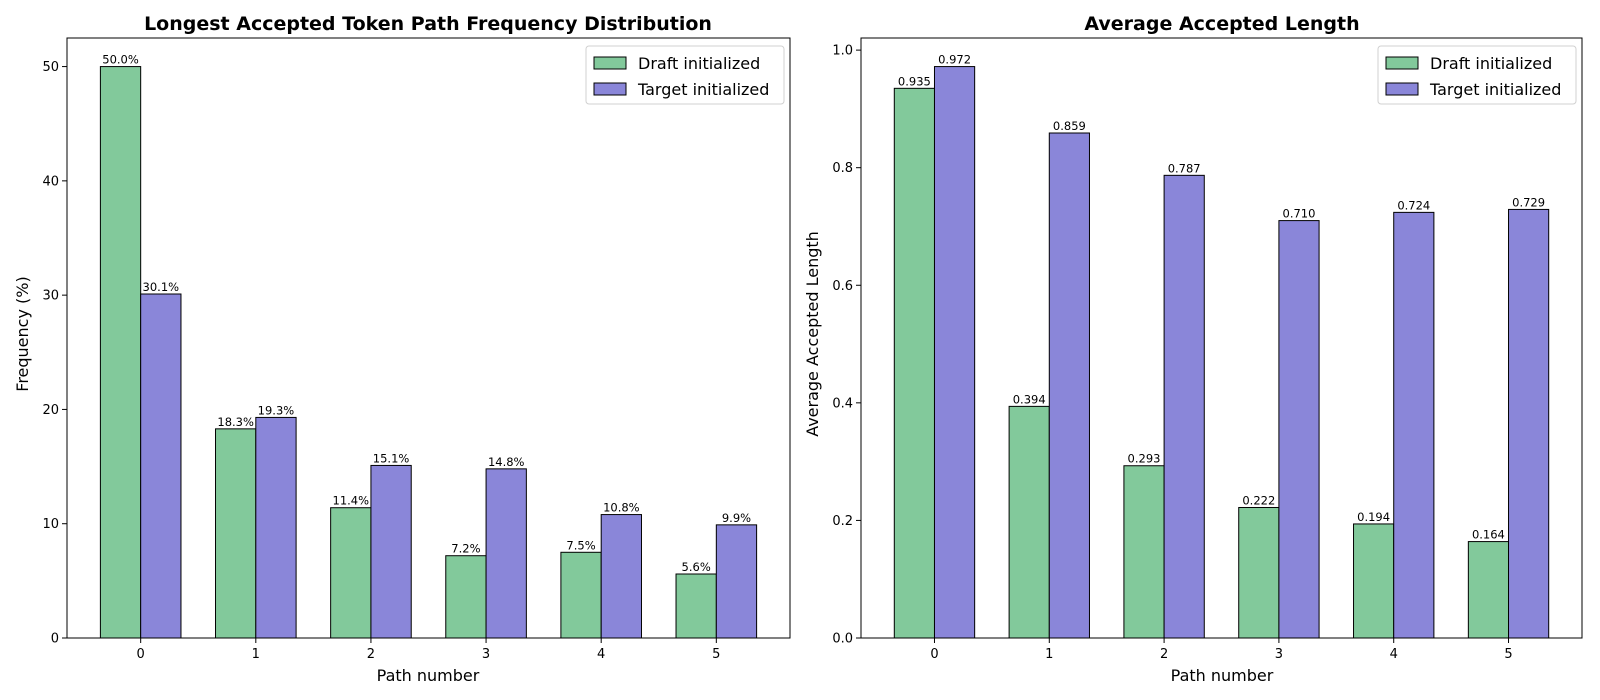  What do you see at coordinates (954, 60) in the screenshot?
I see `data-label: 0.972` at bounding box center [954, 60].